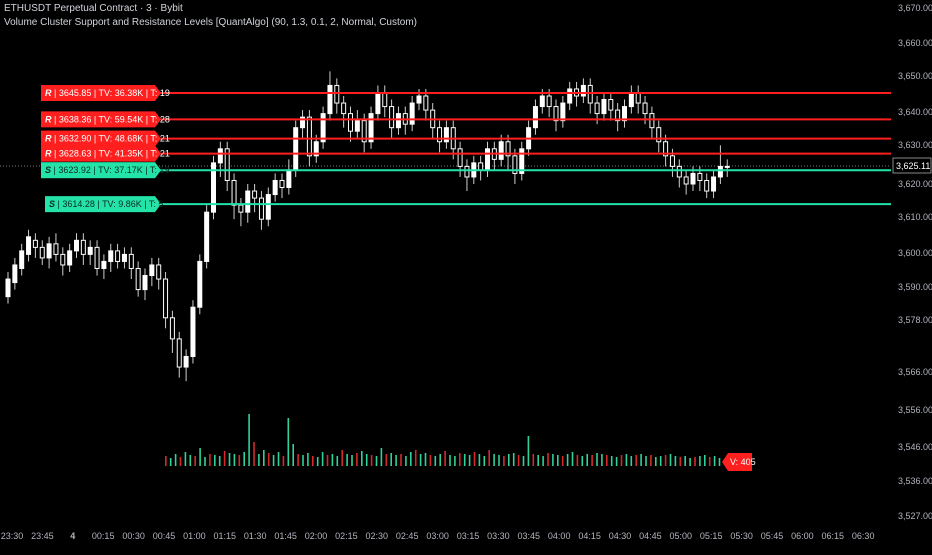 This screenshot has height=555, width=932. Describe the element at coordinates (443, 440) in the screenshot. I see `volume-bars` at that location.